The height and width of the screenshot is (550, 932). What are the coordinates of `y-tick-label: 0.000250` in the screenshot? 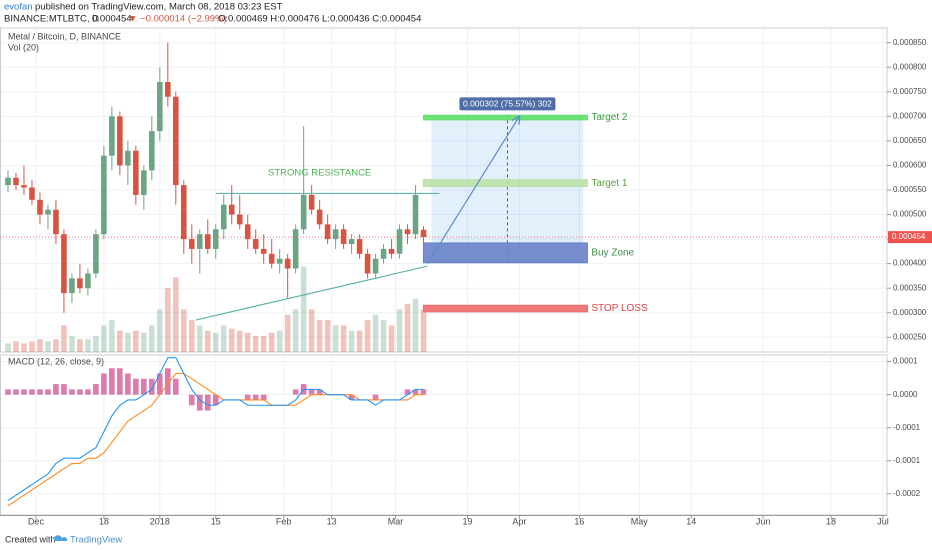 It's located at (910, 336).